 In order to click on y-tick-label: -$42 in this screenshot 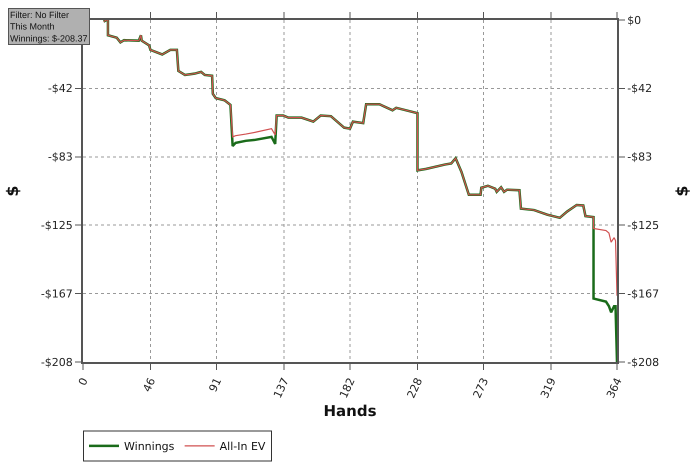, I will do `click(60, 89)`.